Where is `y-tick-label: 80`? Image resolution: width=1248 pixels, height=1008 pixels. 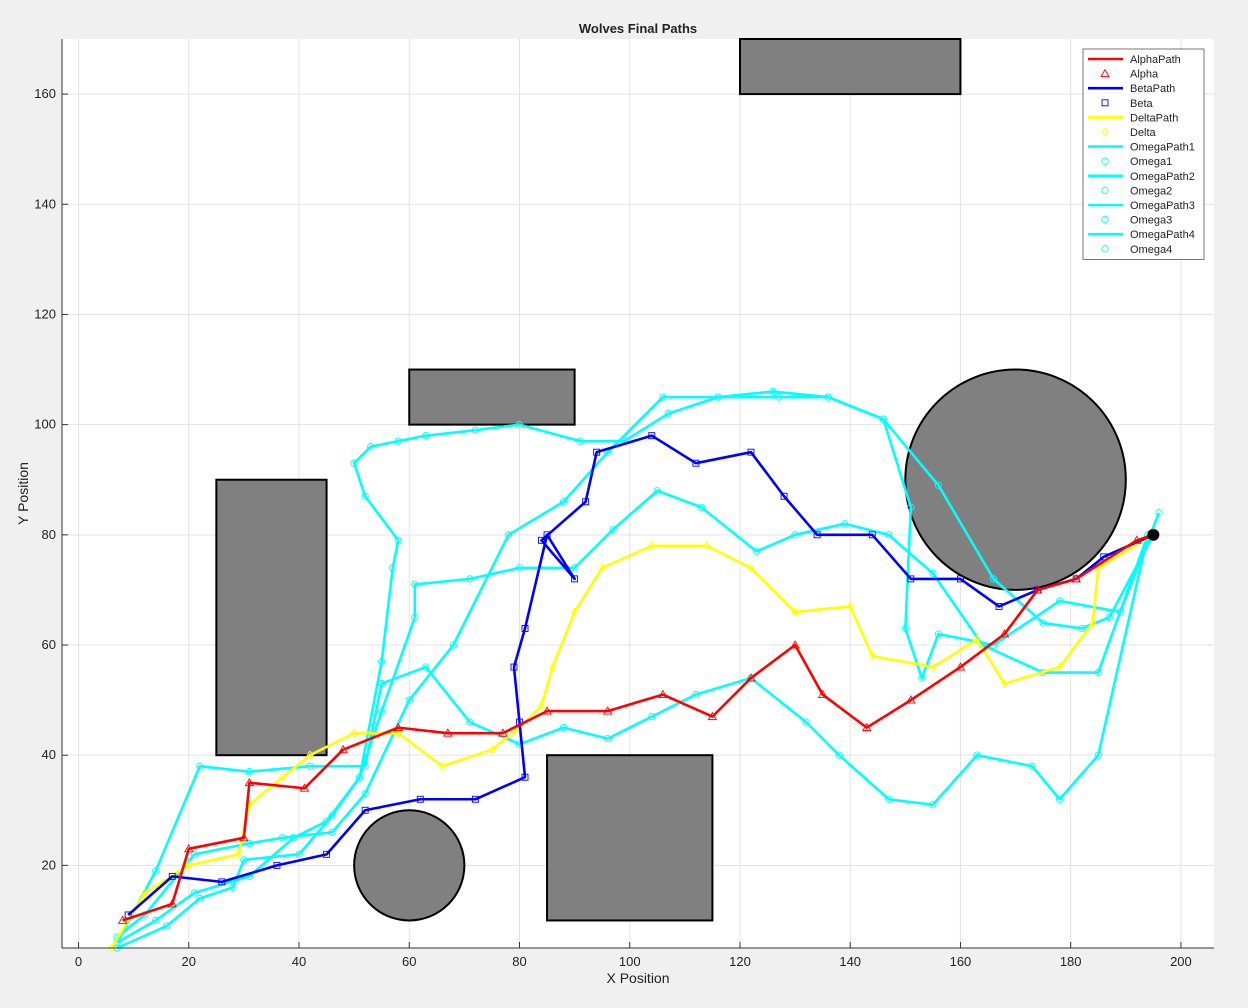 y-tick-label: 80 is located at coordinates (49, 534).